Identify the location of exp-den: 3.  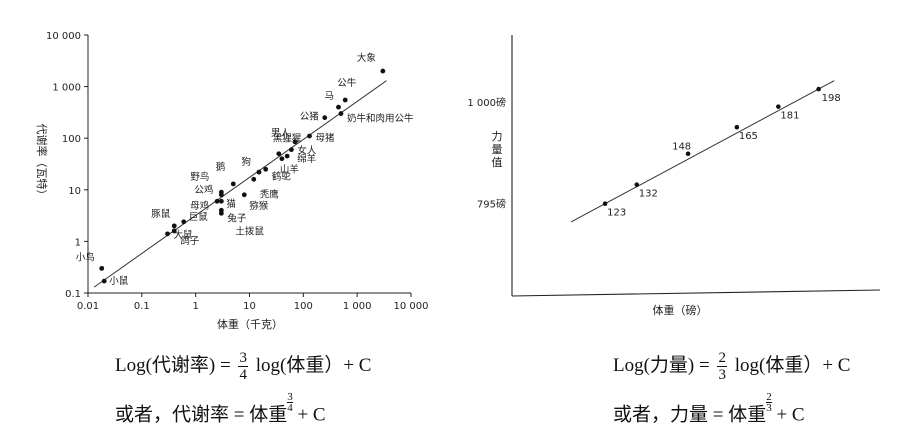
(769, 408).